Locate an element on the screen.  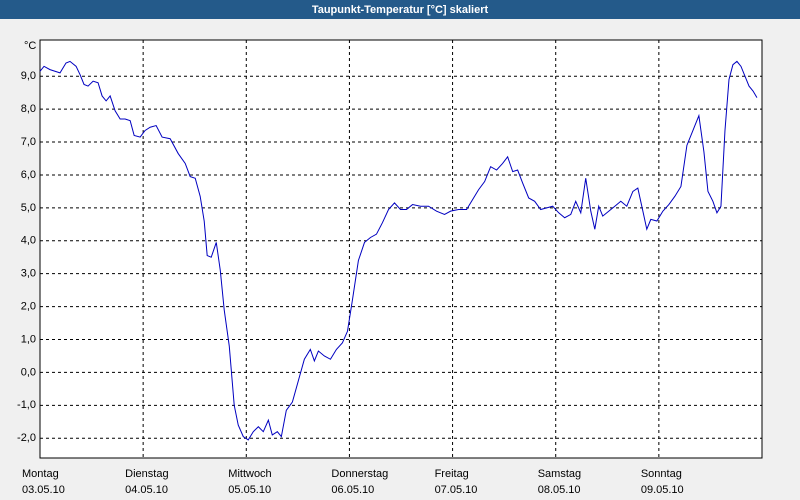
y-tick-label: 9,0 is located at coordinates (28, 76).